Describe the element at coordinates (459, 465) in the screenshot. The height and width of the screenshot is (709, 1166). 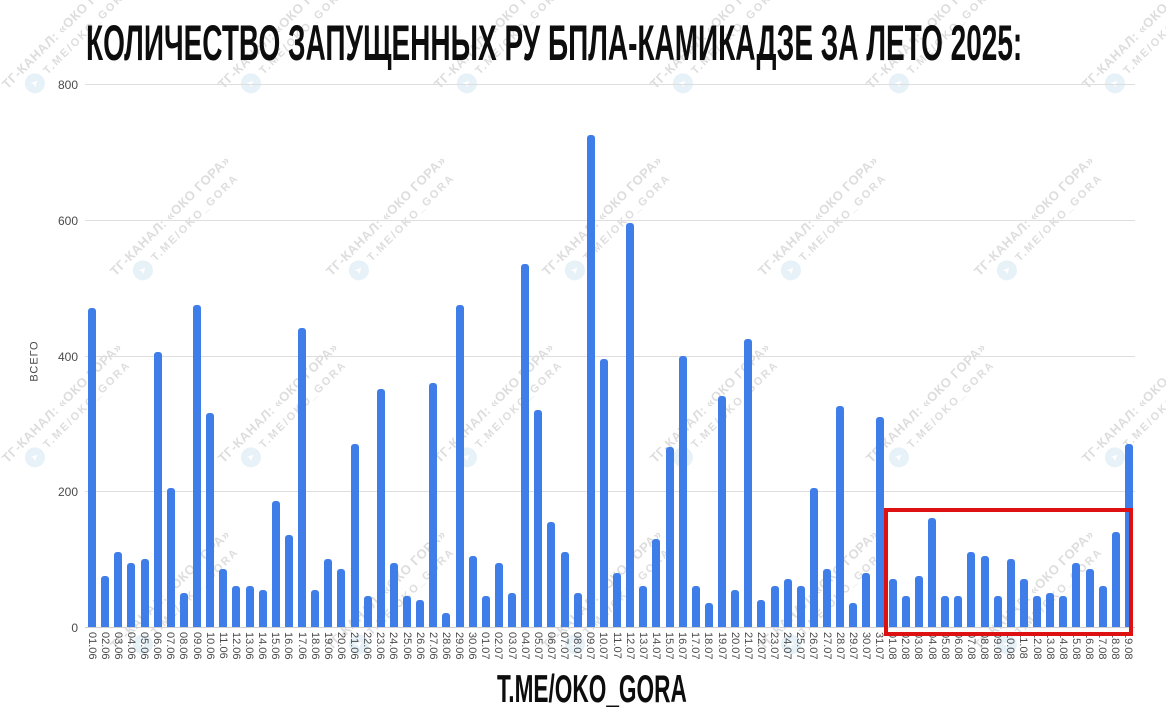
I see `bar-29.06` at that location.